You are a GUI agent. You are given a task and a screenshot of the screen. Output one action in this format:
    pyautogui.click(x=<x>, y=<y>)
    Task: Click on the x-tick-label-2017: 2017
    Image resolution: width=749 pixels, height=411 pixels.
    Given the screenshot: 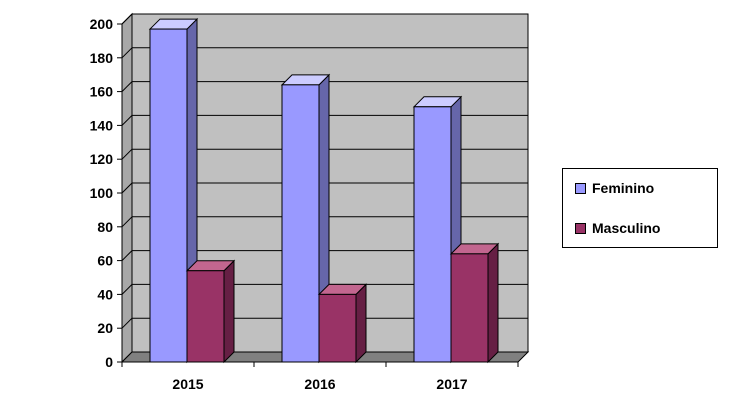 What is the action you would take?
    pyautogui.click(x=451, y=384)
    